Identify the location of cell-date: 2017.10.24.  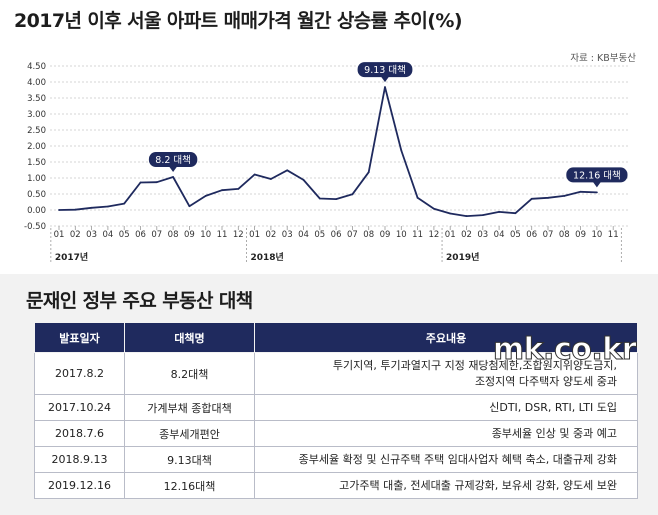
(79, 407).